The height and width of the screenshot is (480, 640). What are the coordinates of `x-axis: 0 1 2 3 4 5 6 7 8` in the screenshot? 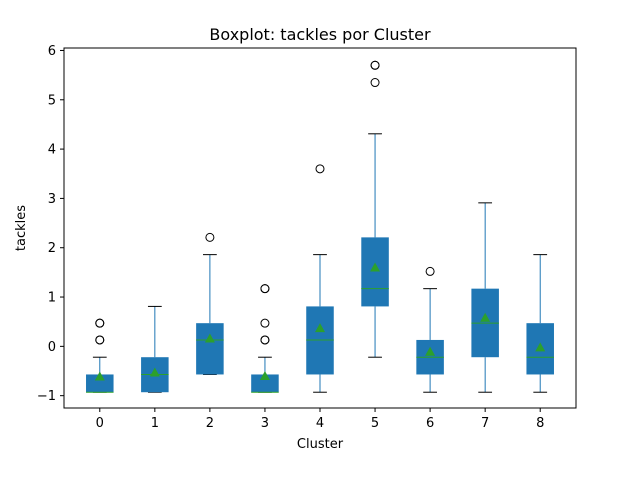 It's located at (320, 419).